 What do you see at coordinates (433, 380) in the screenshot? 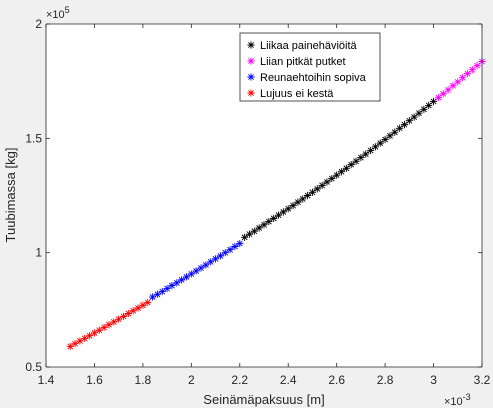
I see `x-tick-label: 3` at bounding box center [433, 380].